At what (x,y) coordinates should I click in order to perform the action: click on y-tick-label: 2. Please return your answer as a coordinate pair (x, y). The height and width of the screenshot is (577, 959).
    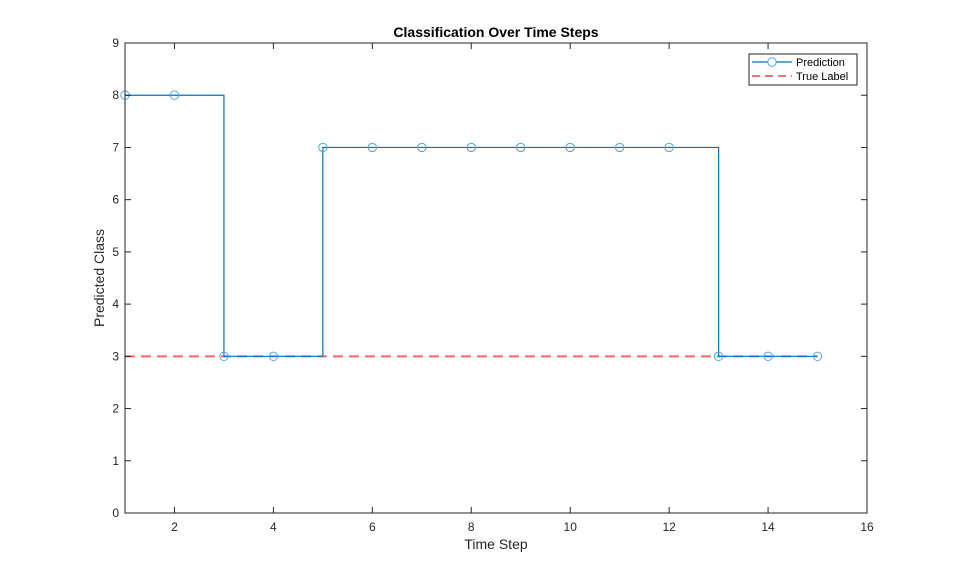
    Looking at the image, I should click on (115, 409).